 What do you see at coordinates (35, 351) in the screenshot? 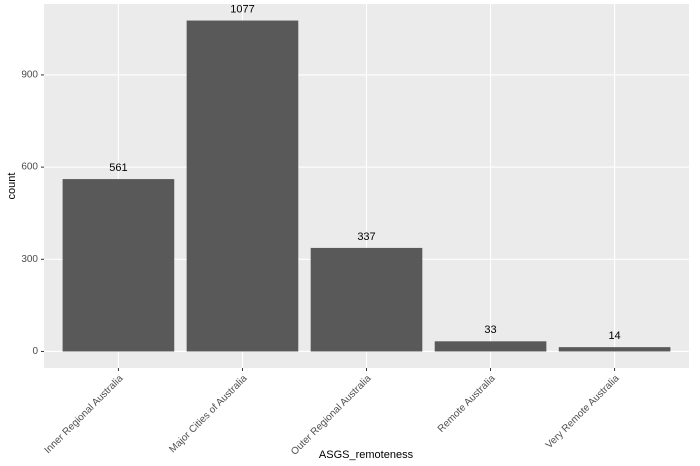
I see `y-tick-label: 0` at bounding box center [35, 351].